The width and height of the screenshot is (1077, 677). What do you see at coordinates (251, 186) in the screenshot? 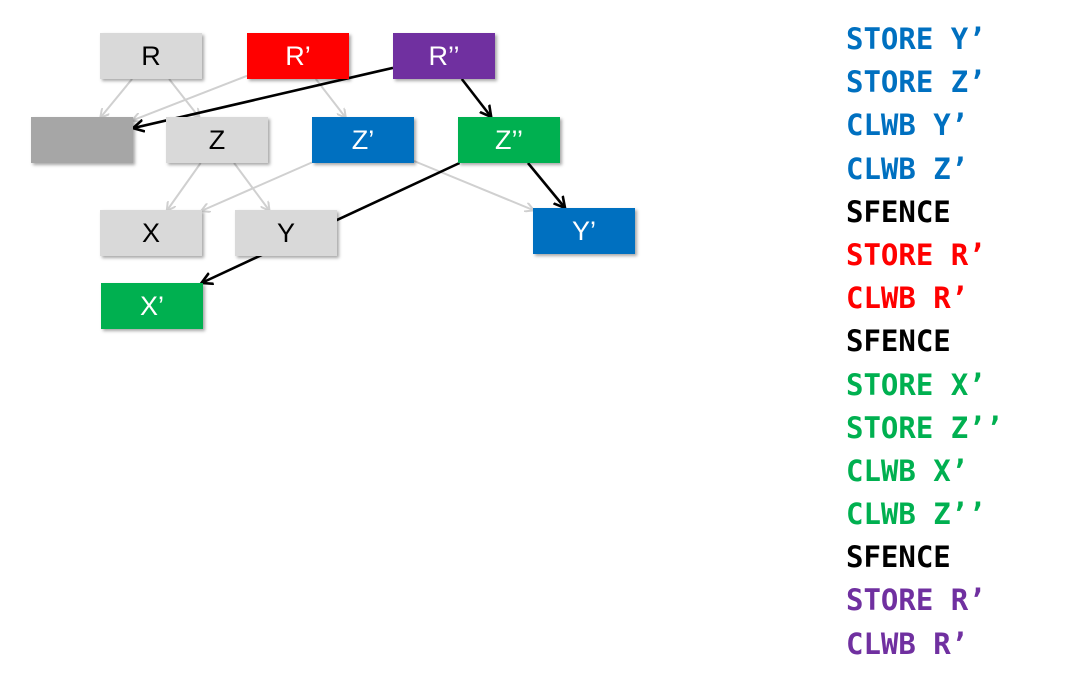
I see `edge-z-to-y` at bounding box center [251, 186].